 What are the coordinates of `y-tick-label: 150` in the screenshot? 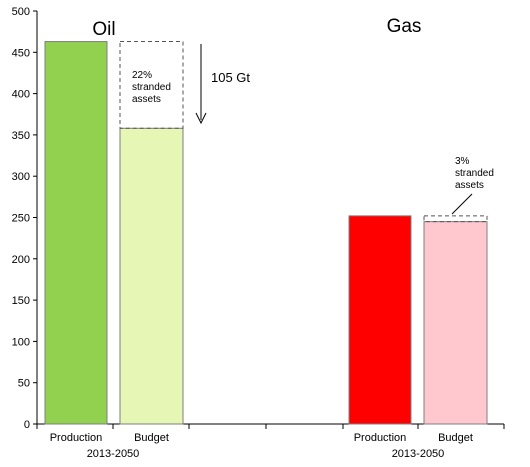 It's located at (21, 301).